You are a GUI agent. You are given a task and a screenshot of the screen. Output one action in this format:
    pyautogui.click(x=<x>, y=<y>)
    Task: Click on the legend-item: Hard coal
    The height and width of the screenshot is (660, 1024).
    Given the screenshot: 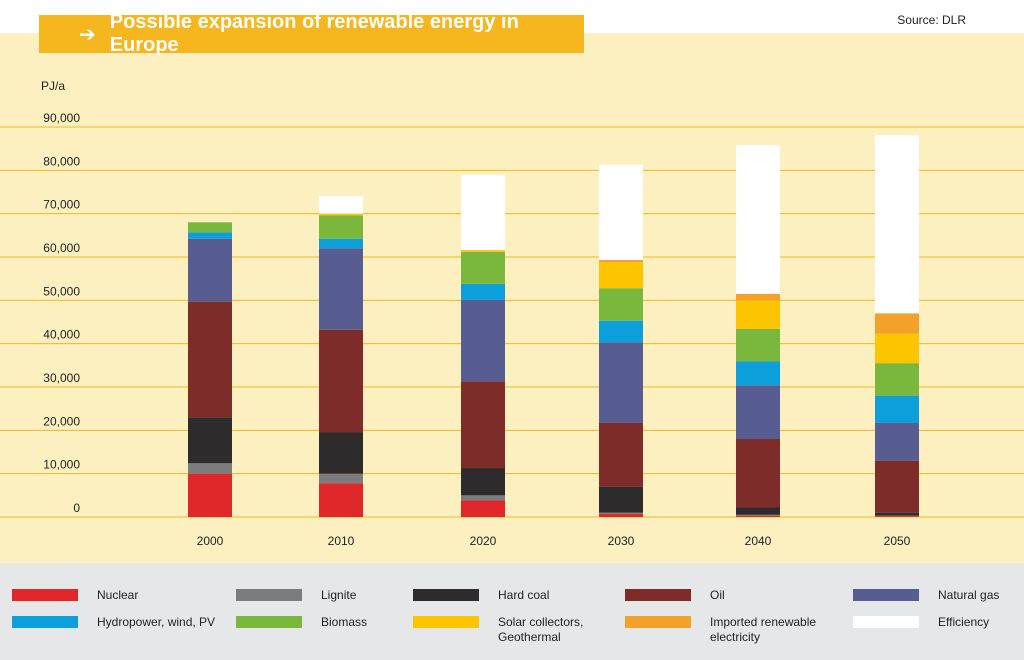 What is the action you would take?
    pyautogui.click(x=515, y=595)
    